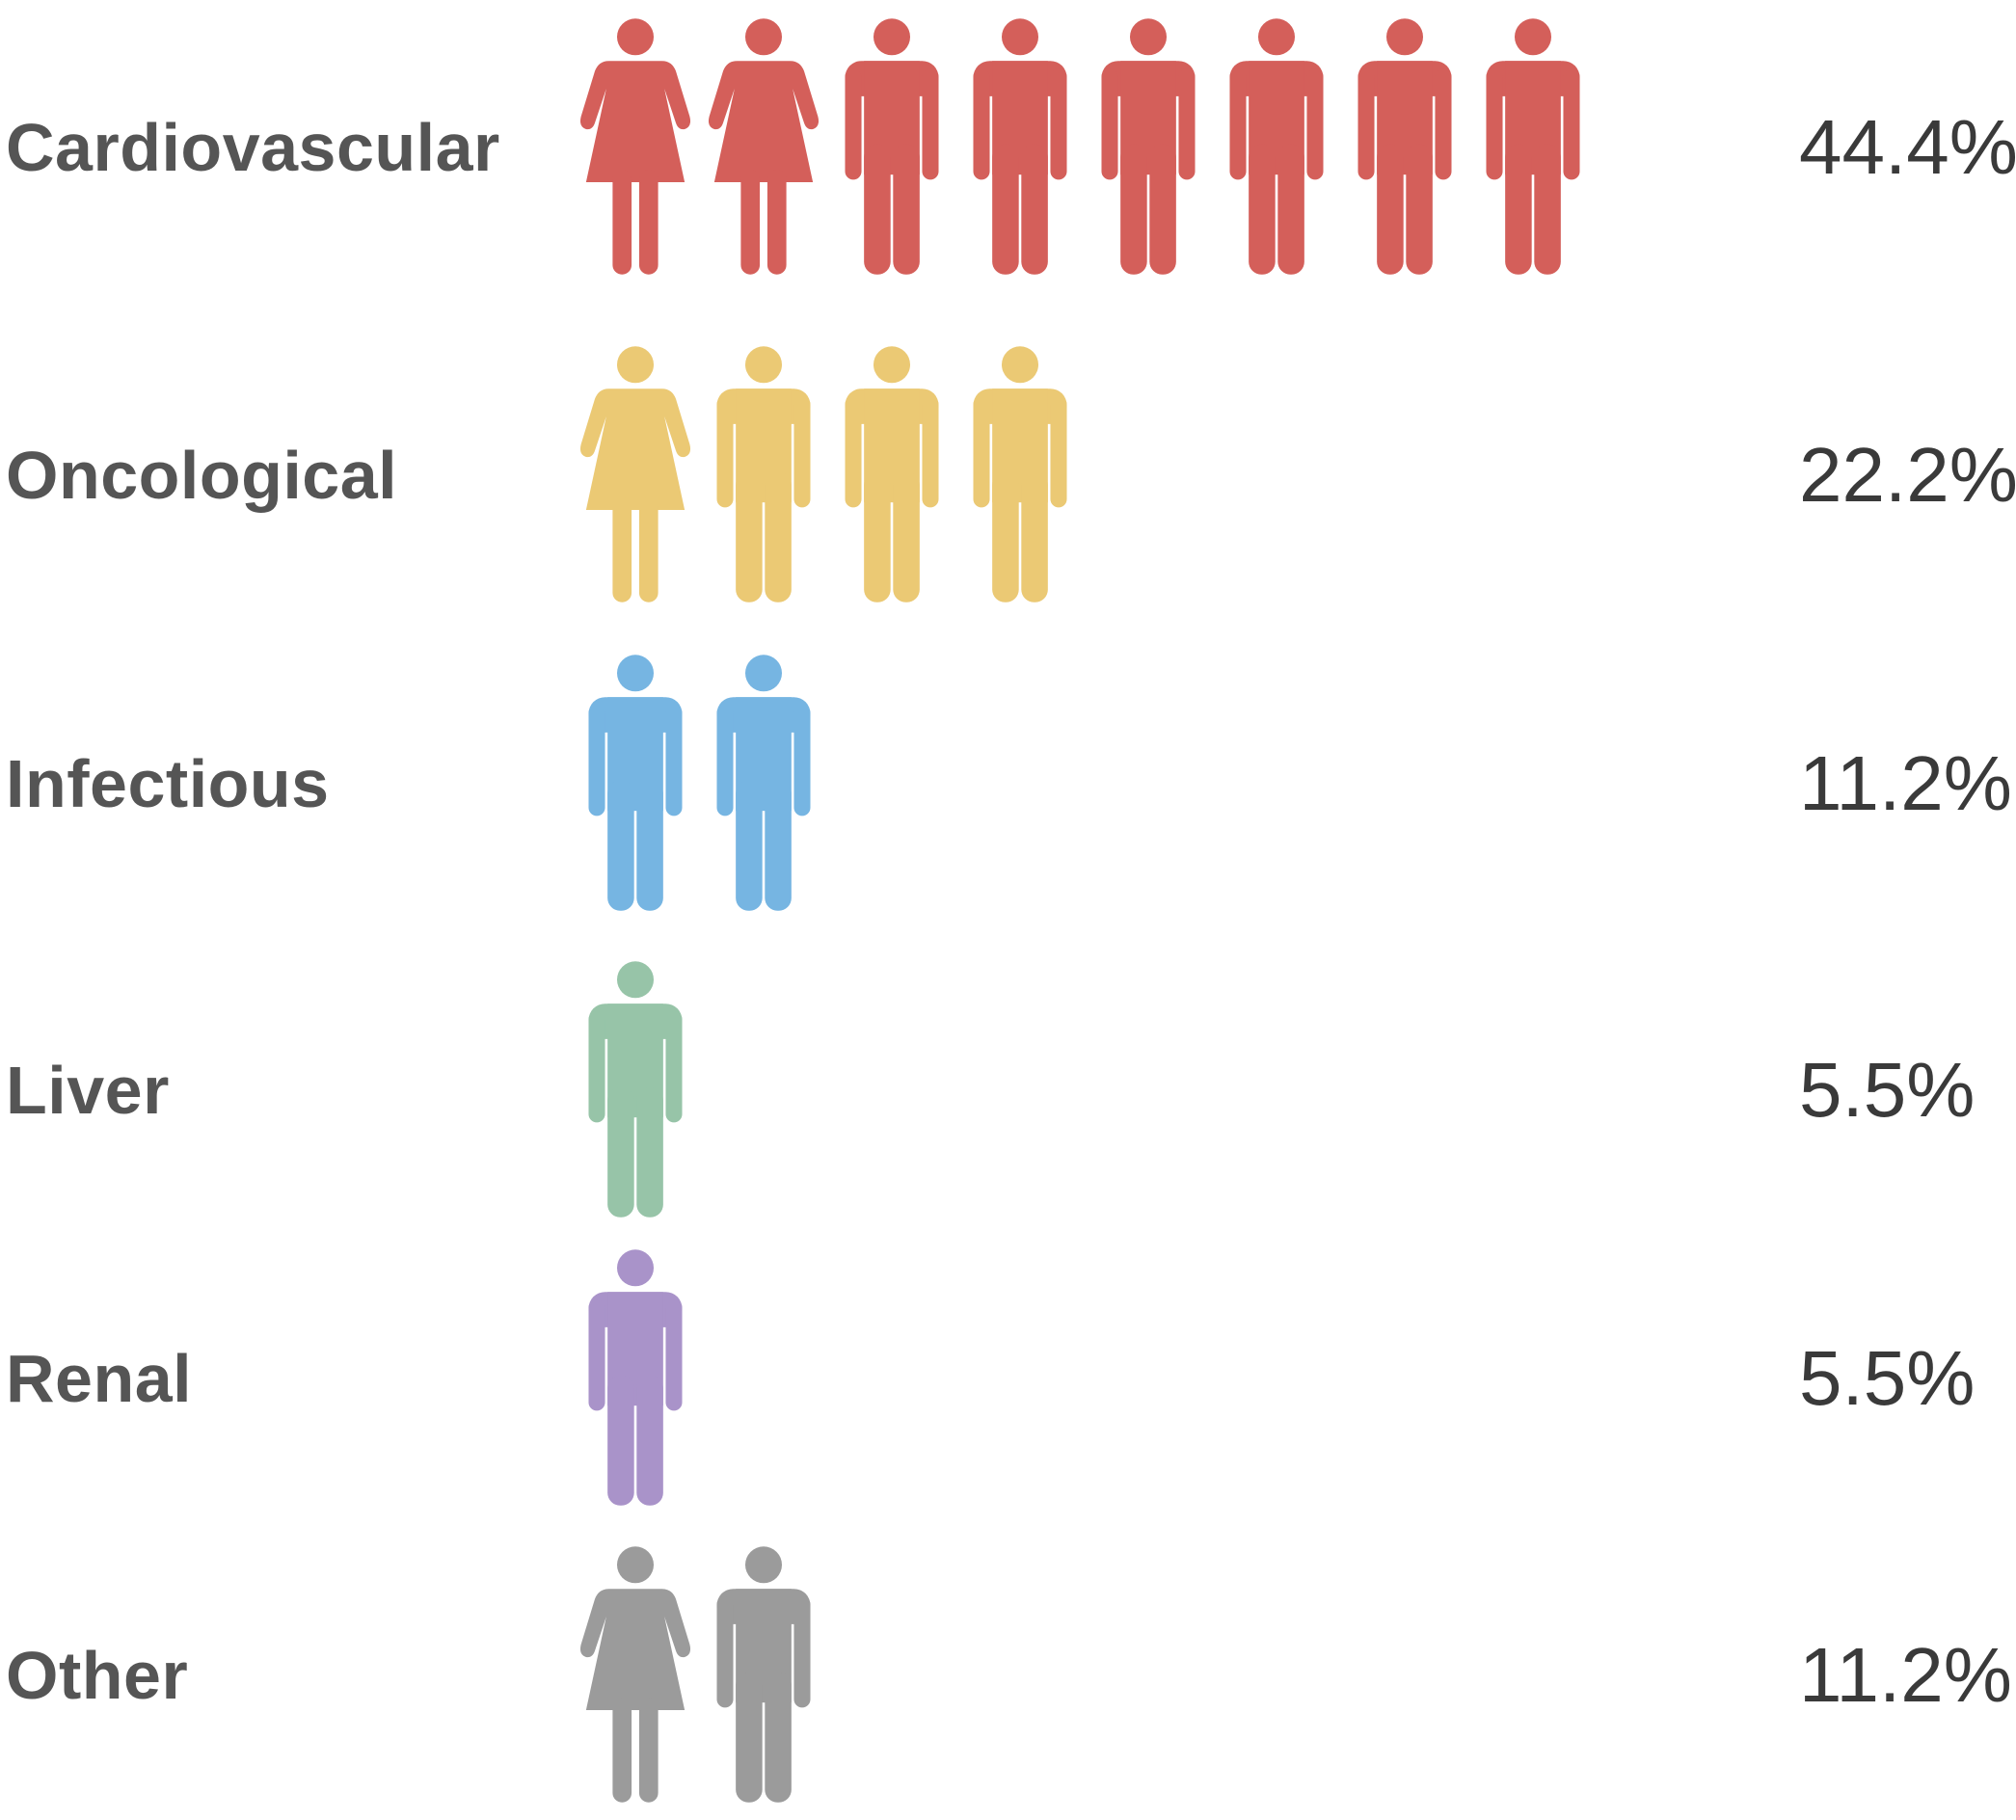 The height and width of the screenshot is (1820, 2016). Describe the element at coordinates (202, 476) in the screenshot. I see `category-label: Oncological` at that location.